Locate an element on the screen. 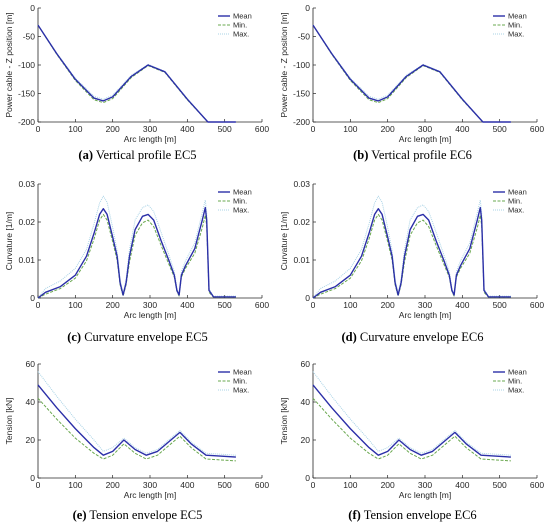  caption-text-b: Vertical profile EC6 is located at coordinates (420, 155).